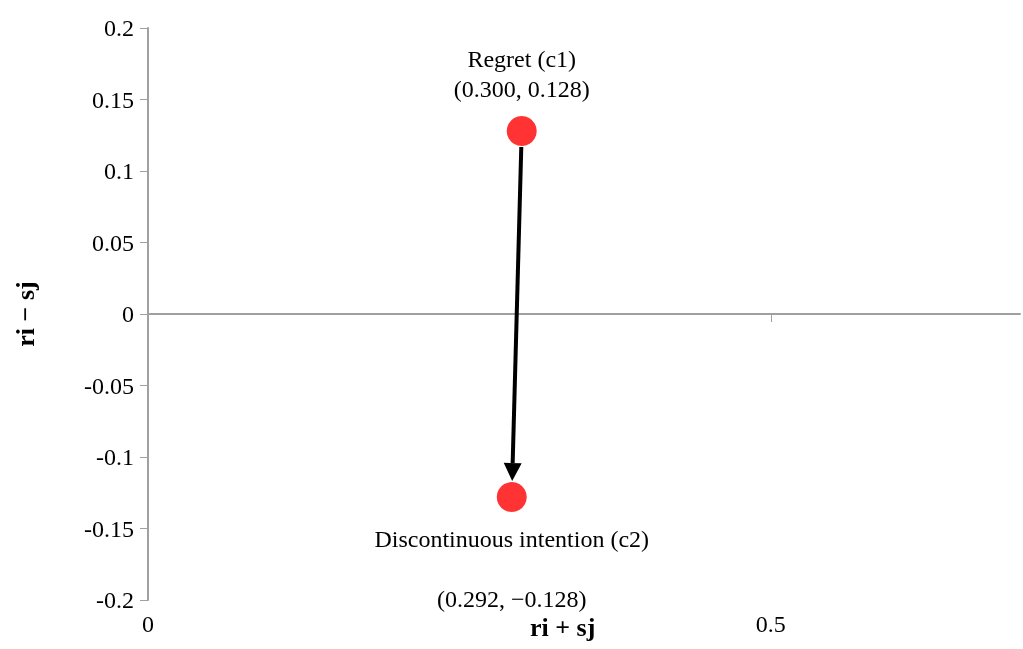  I want to click on y-tick-label: -0.15, so click(109, 528).